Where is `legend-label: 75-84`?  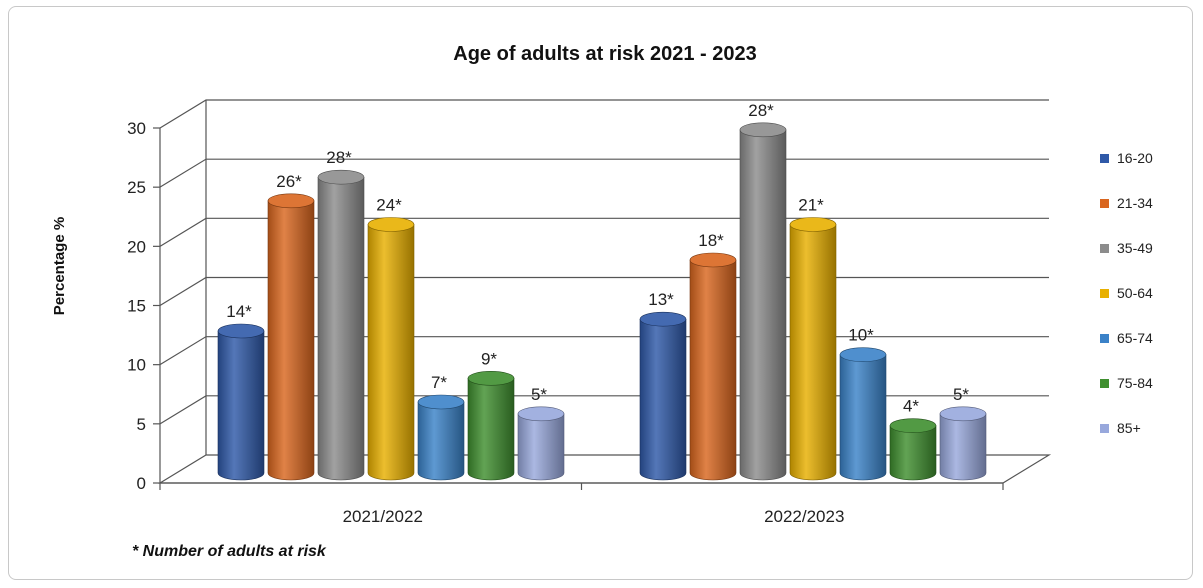
legend-label: 75-84 is located at coordinates (1135, 383).